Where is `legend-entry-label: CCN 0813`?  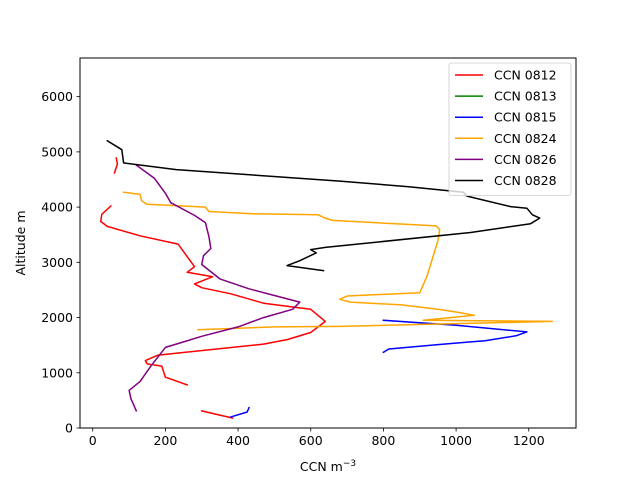
legend-entry-label: CCN 0813 is located at coordinates (525, 96).